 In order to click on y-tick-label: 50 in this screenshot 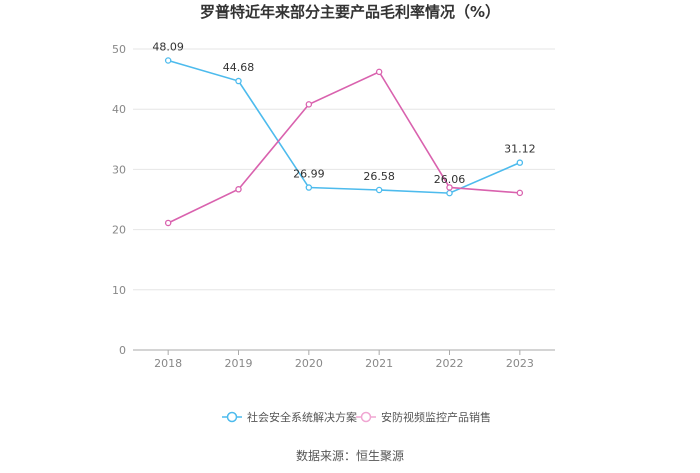, I will do `click(119, 49)`.